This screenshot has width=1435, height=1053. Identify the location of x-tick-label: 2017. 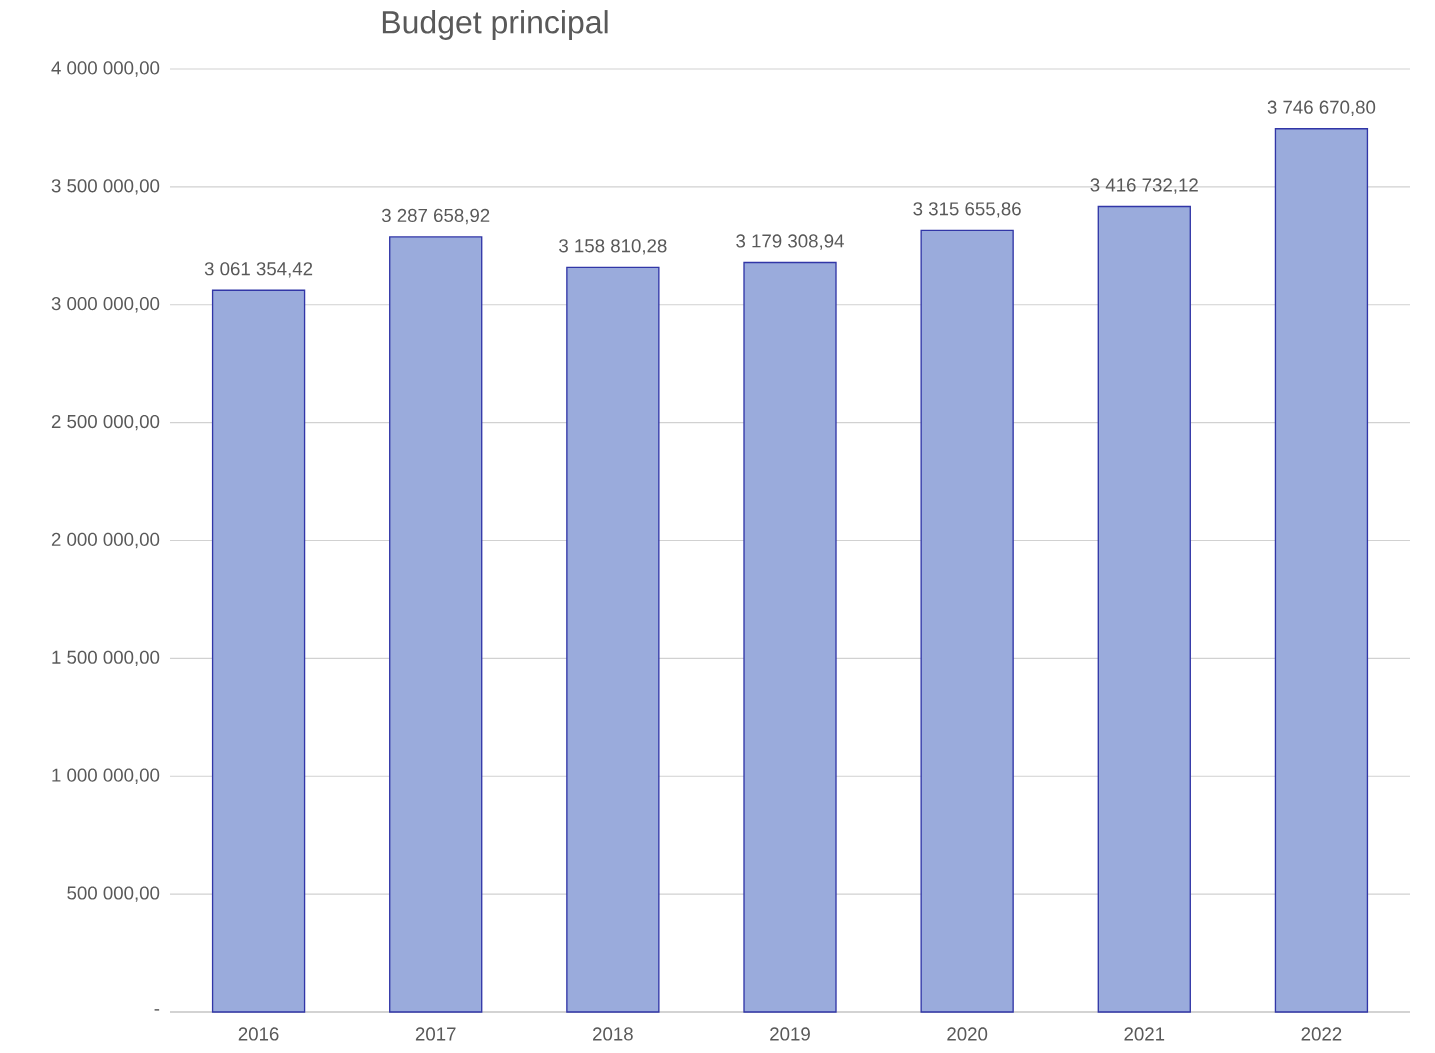
(435, 1034).